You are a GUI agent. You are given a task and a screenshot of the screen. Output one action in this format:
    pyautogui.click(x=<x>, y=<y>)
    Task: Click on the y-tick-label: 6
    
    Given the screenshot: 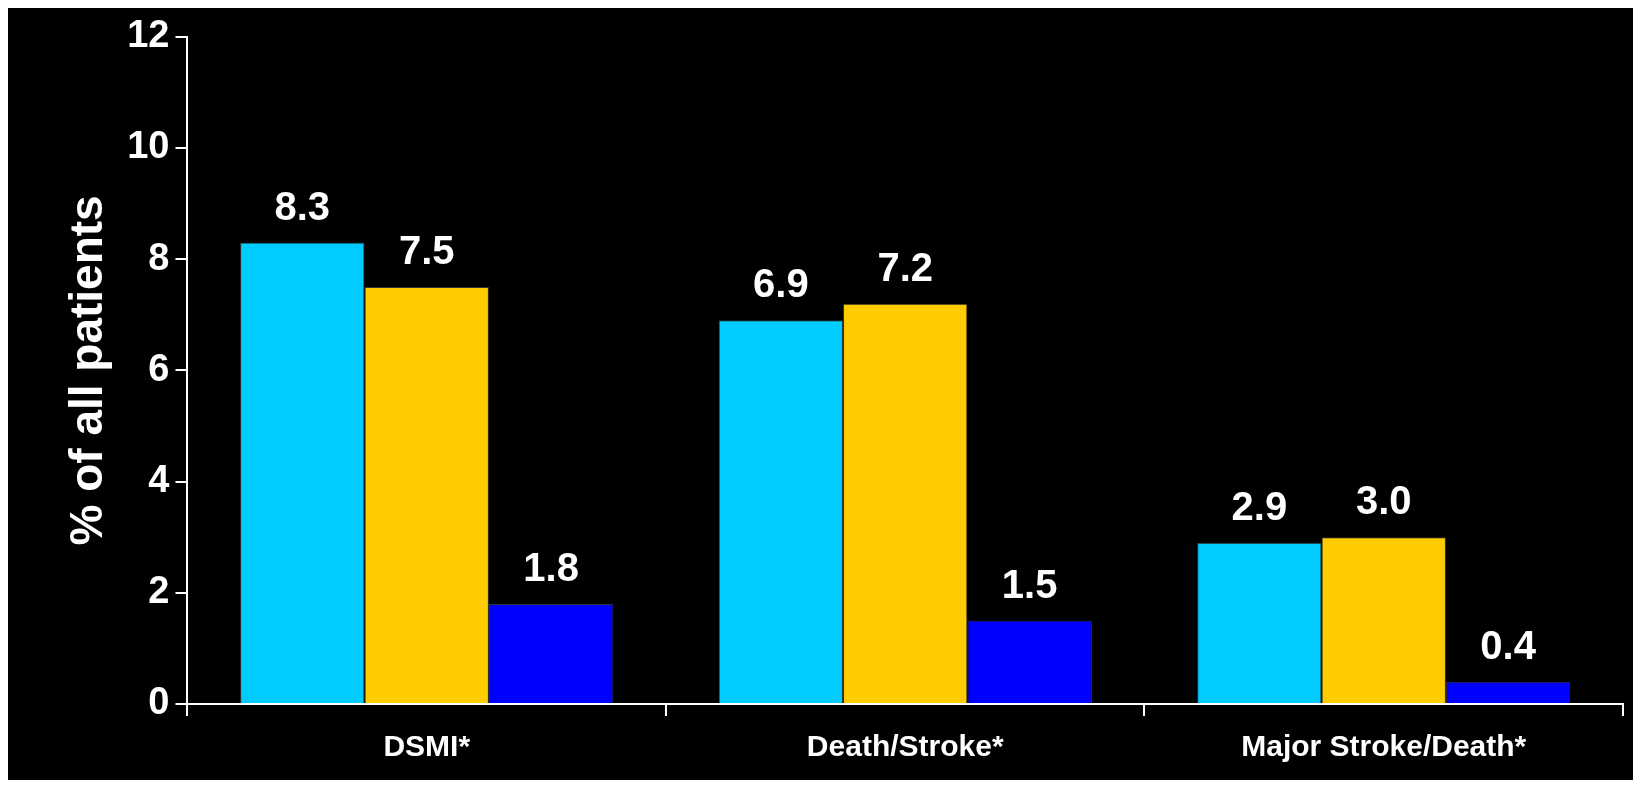 What is the action you would take?
    pyautogui.click(x=159, y=367)
    